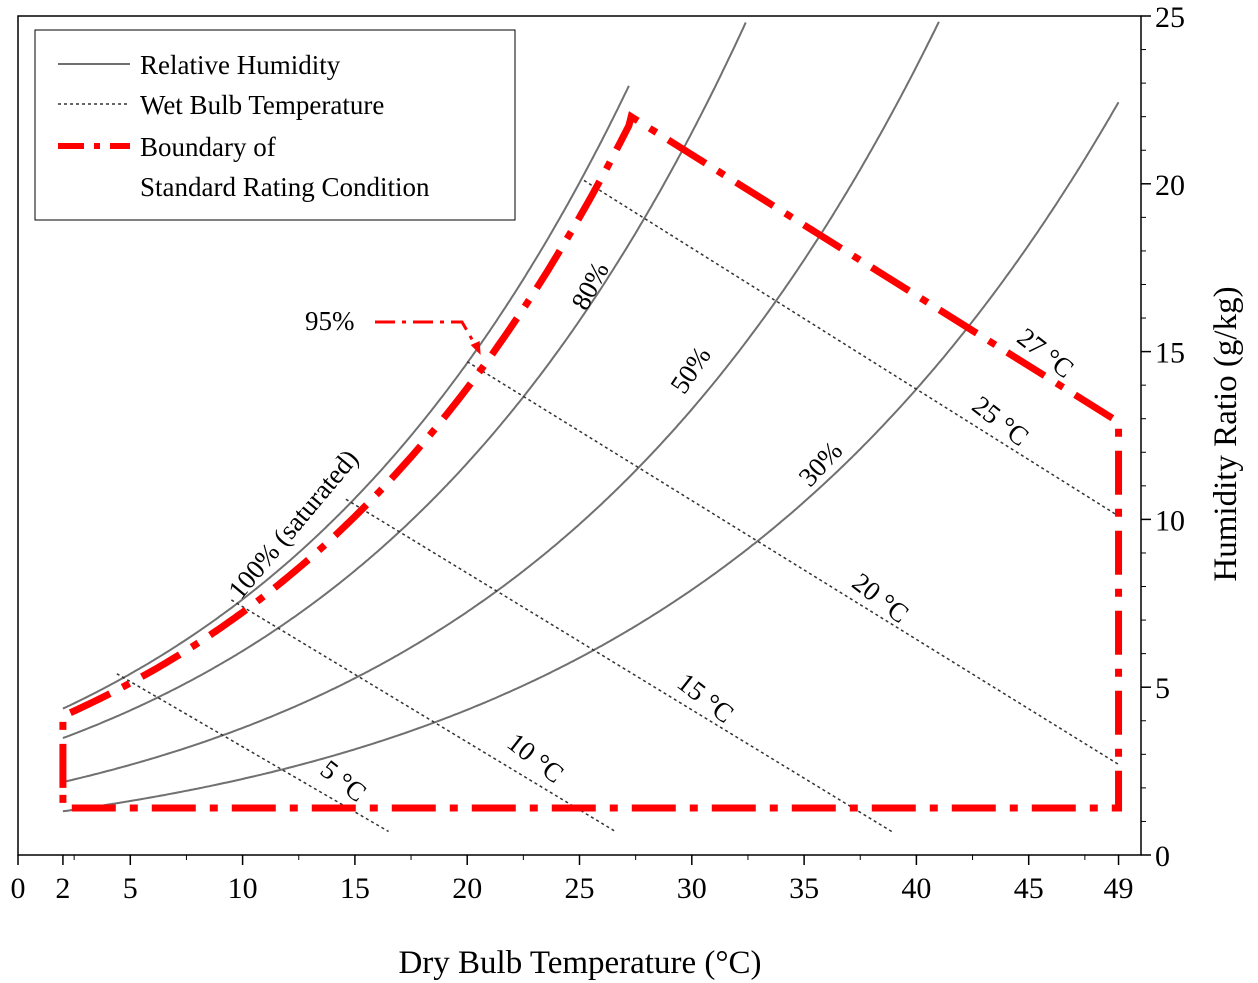 The image size is (1258, 983). Describe the element at coordinates (262, 105) in the screenshot. I see `legend-label-wet-bulb: Wet Bulb Temperature` at that location.